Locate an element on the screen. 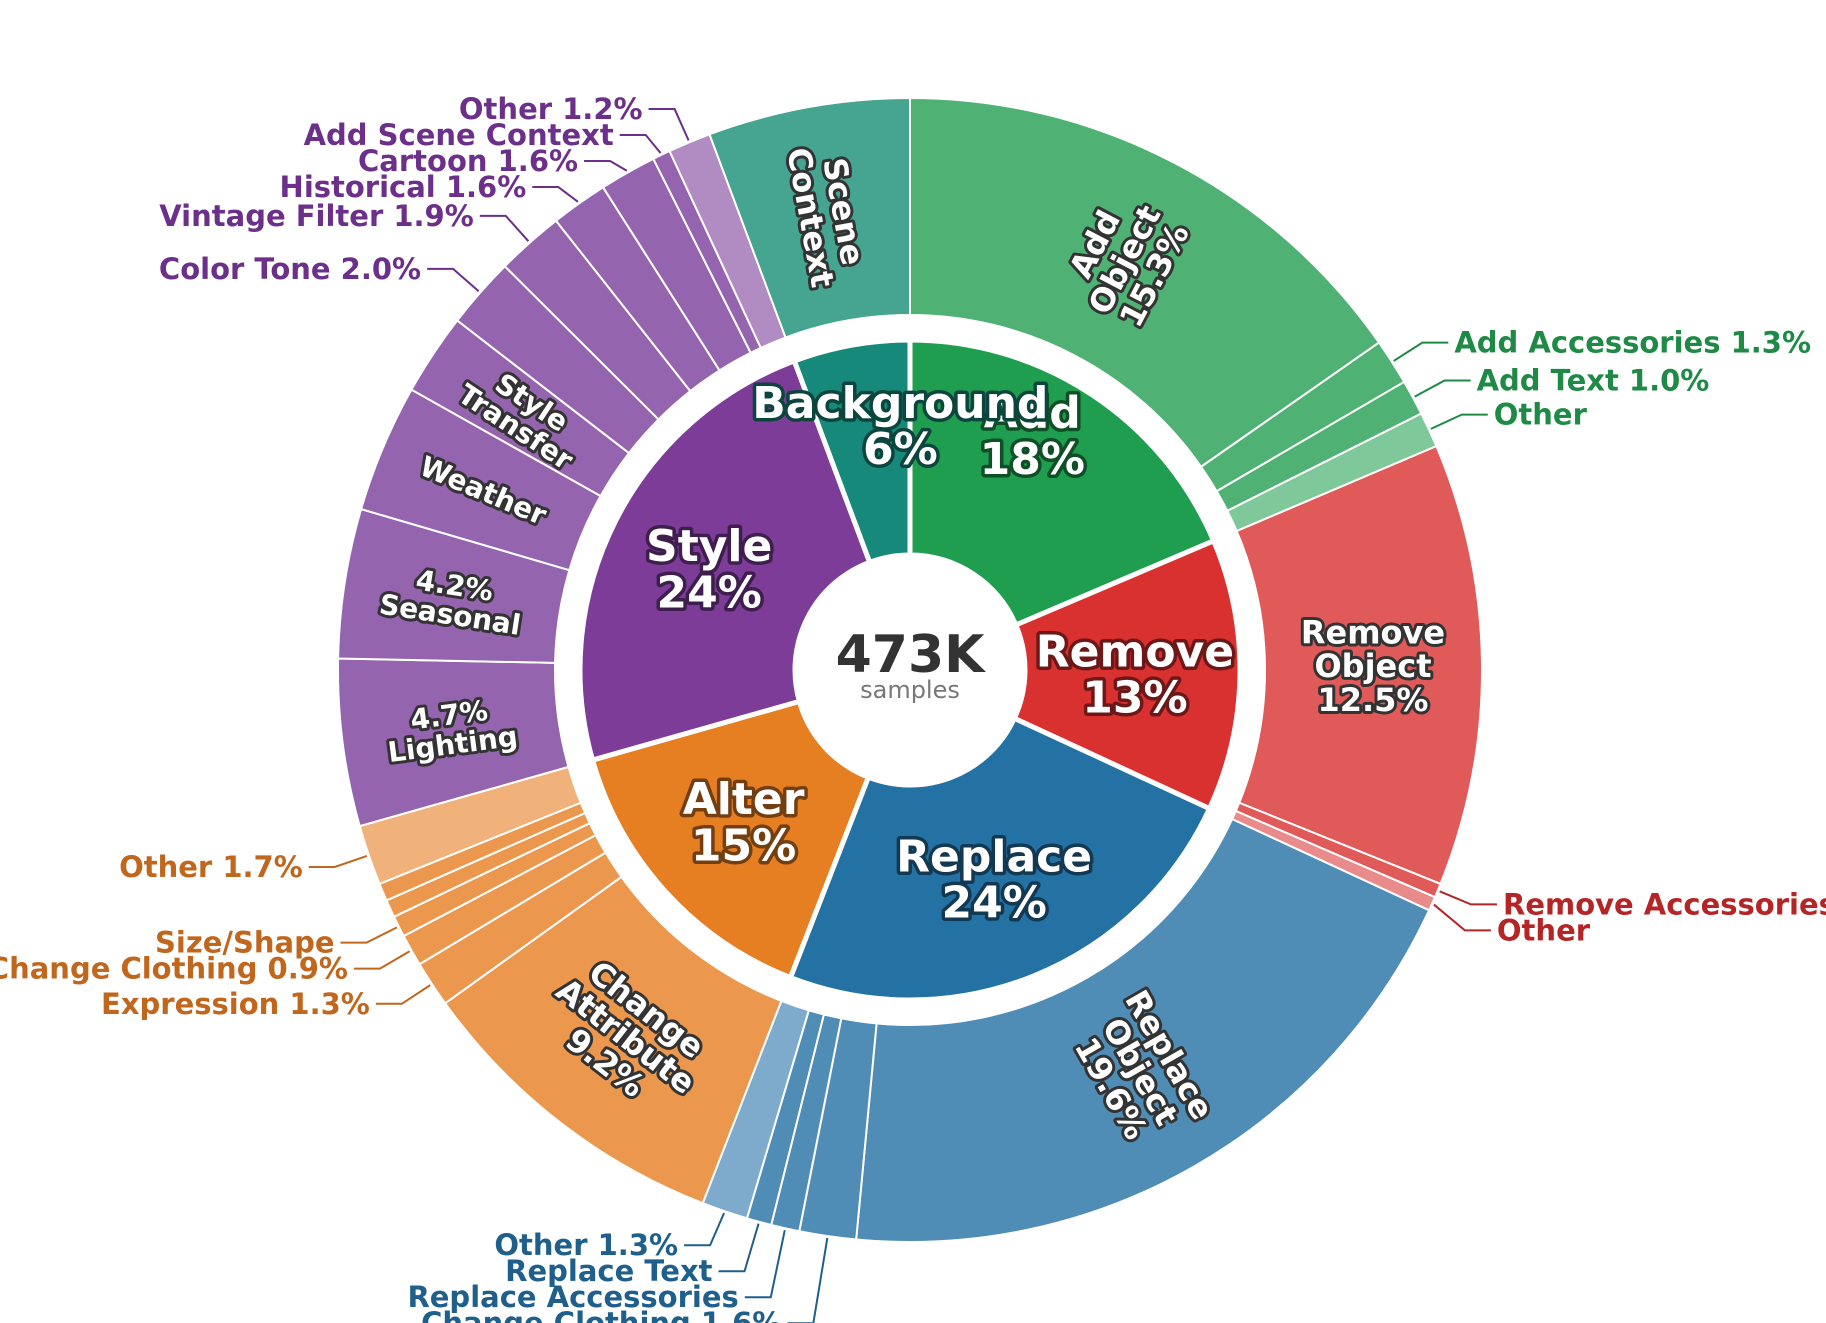 The width and height of the screenshot is (1826, 1323). inner-label-remove: Remove 13% is located at coordinates (1135, 674).